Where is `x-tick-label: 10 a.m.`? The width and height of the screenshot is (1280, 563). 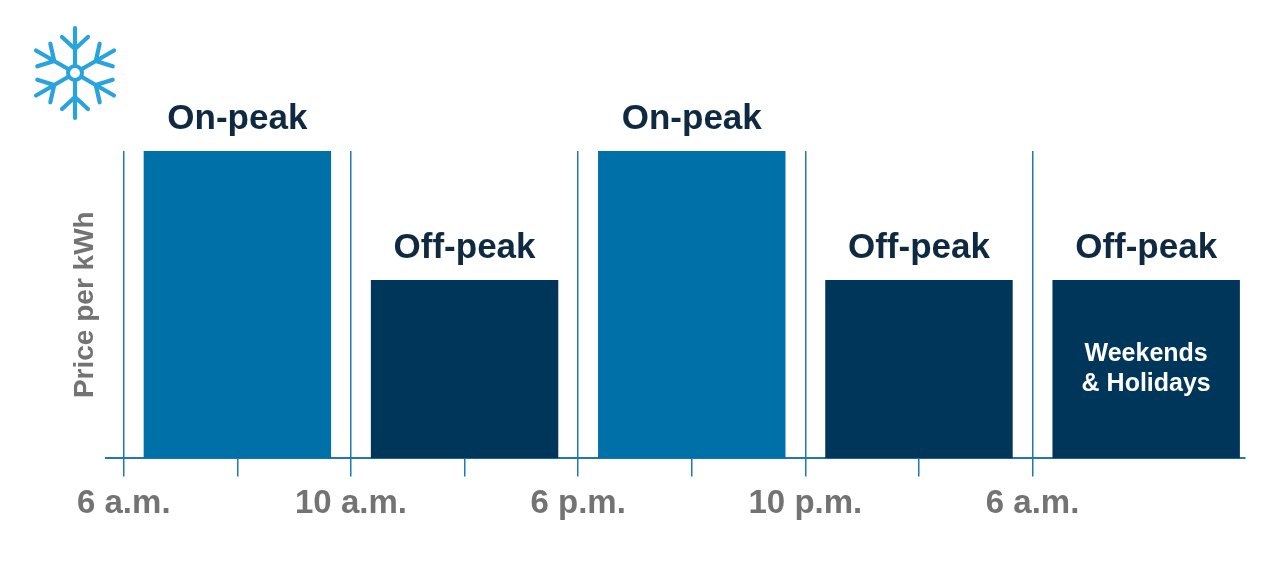 x-tick-label: 10 a.m. is located at coordinates (351, 502).